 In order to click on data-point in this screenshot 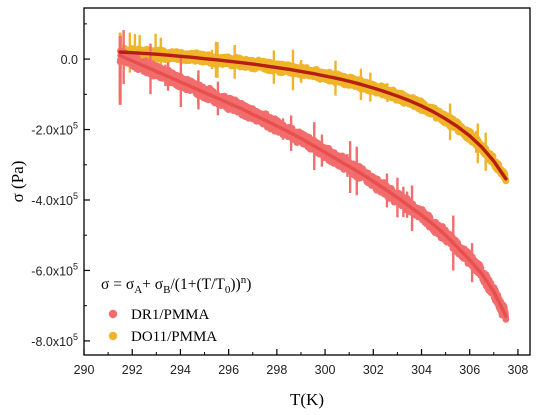, I will do `click(506, 319)`.